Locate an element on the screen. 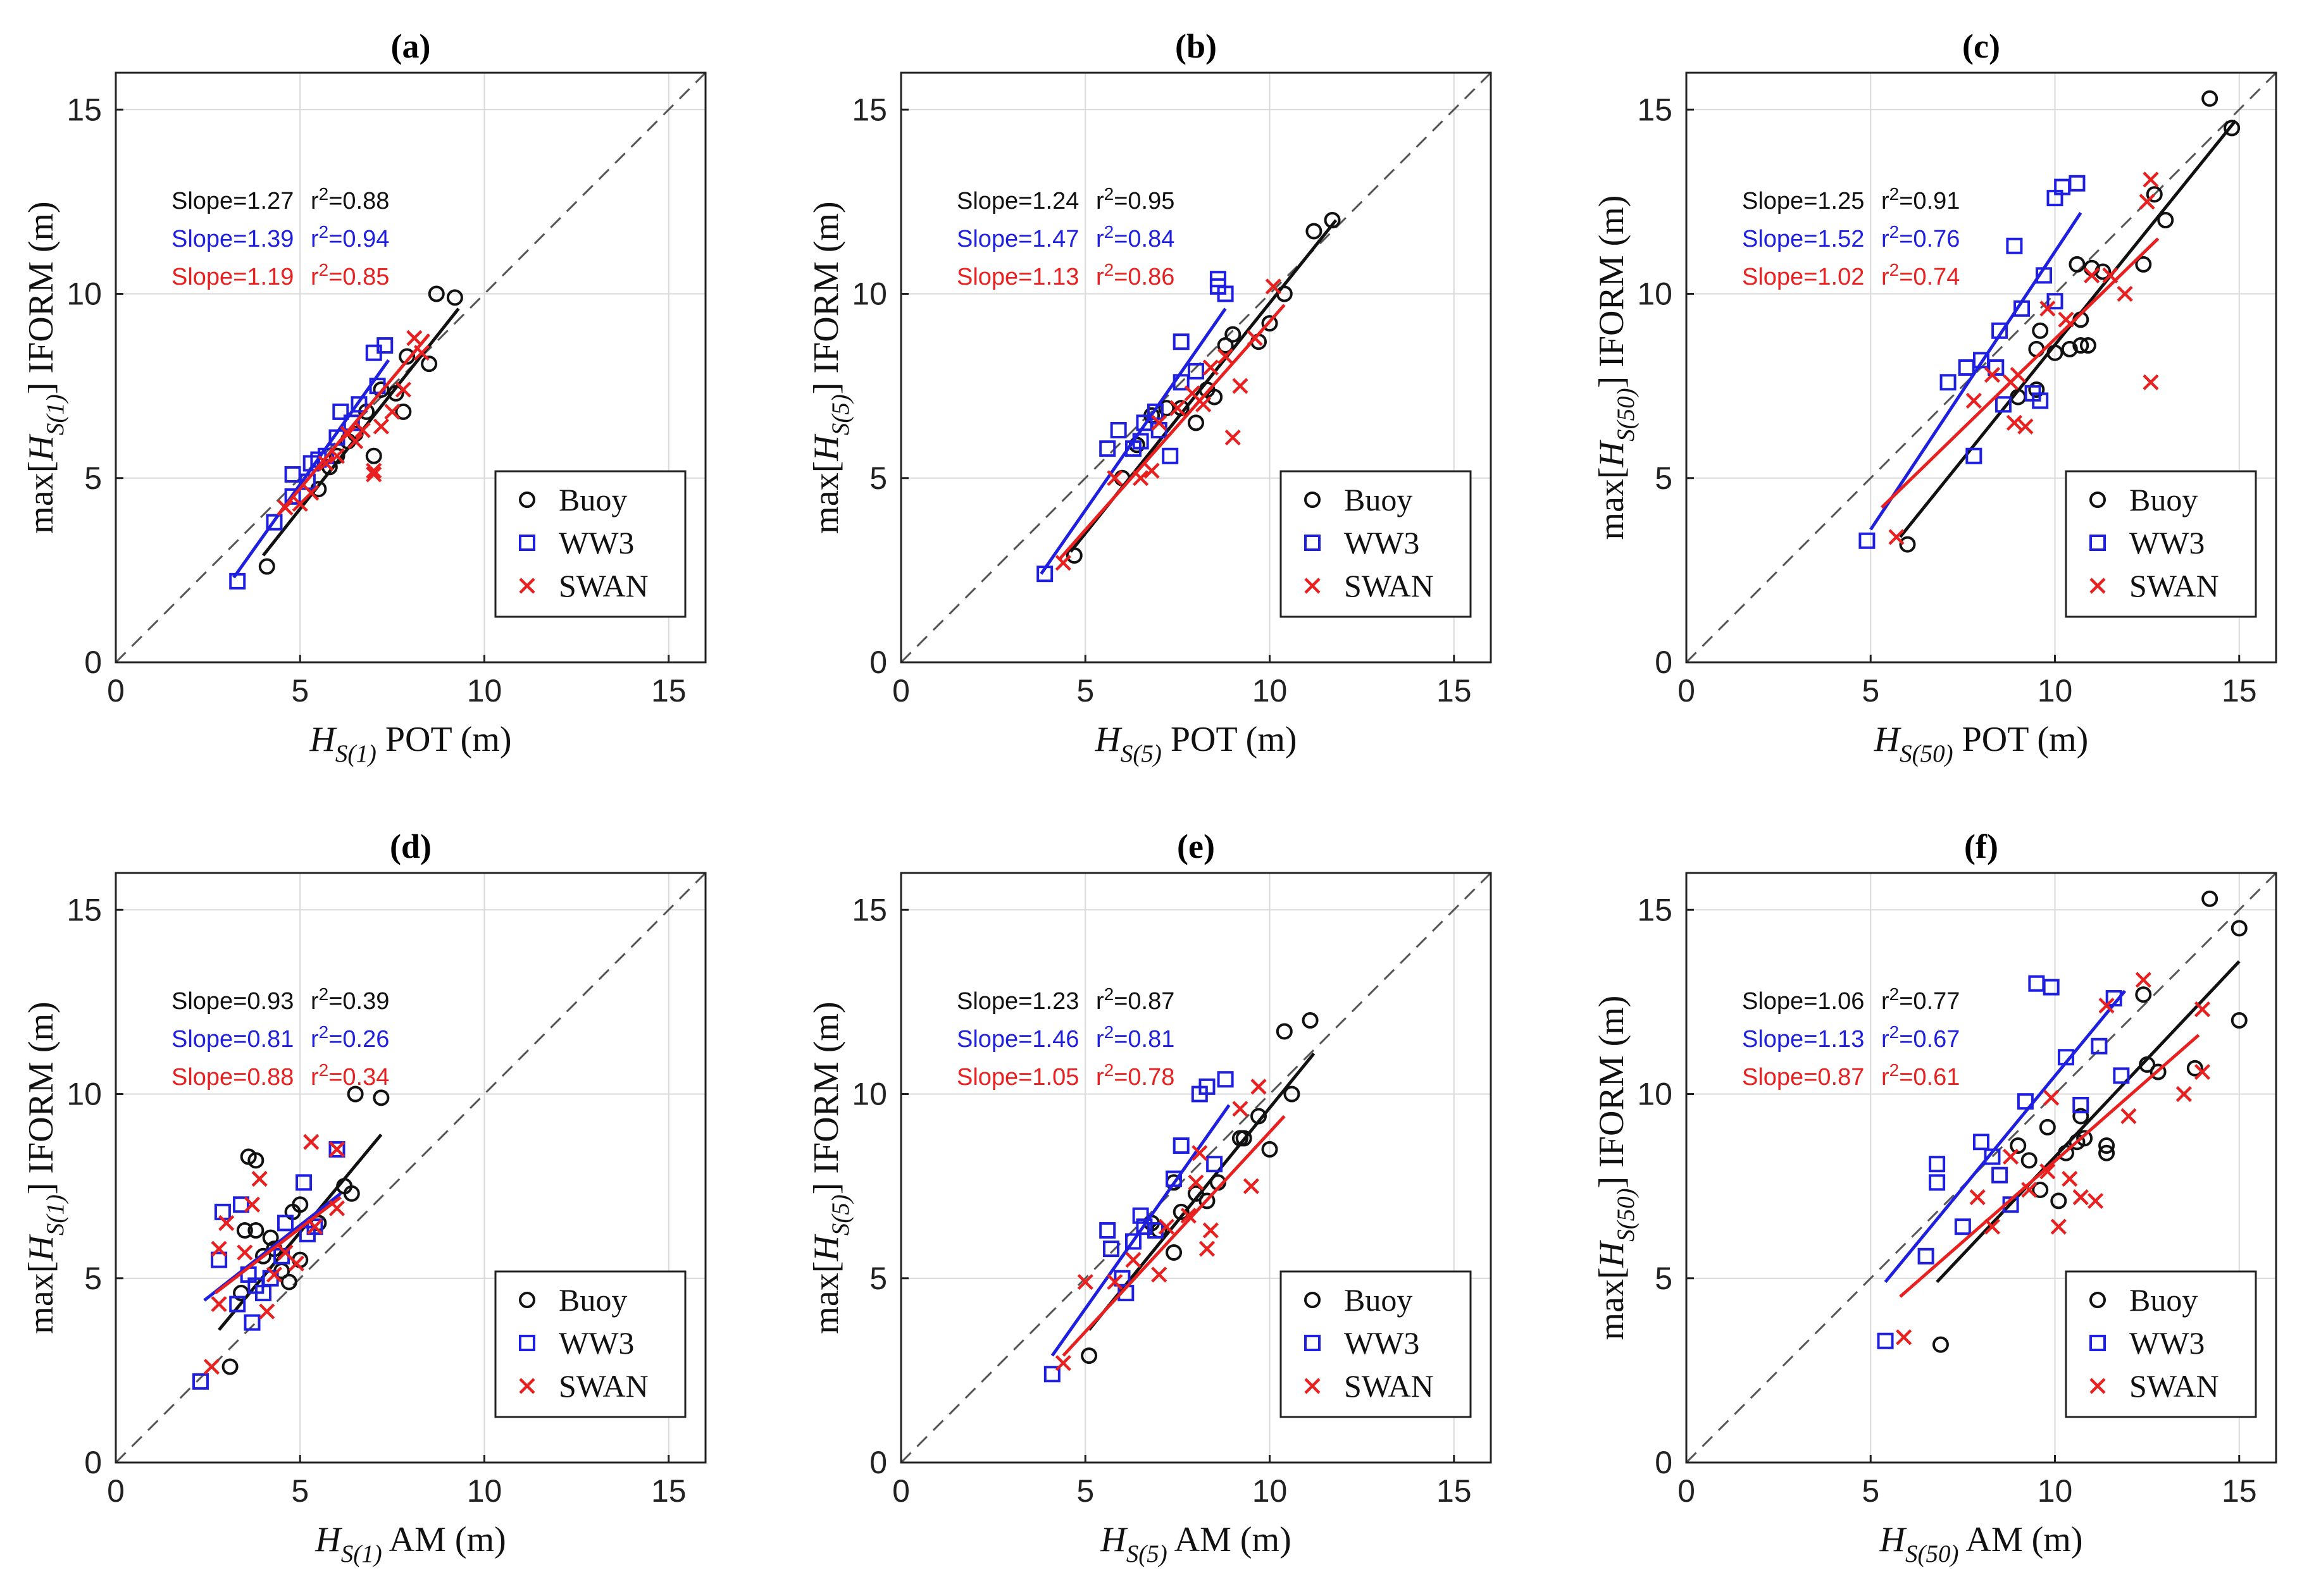  stat-r2-ww3: r2=0.76 is located at coordinates (1920, 237).